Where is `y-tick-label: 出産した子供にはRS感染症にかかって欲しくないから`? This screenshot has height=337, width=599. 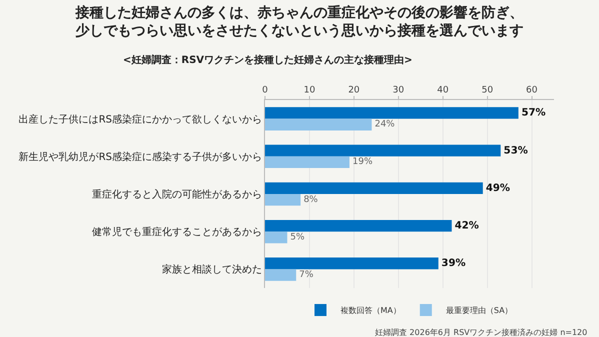
y-tick-label: 出産した子供にはRS感染症にかかって欲しくないから is located at coordinates (140, 119).